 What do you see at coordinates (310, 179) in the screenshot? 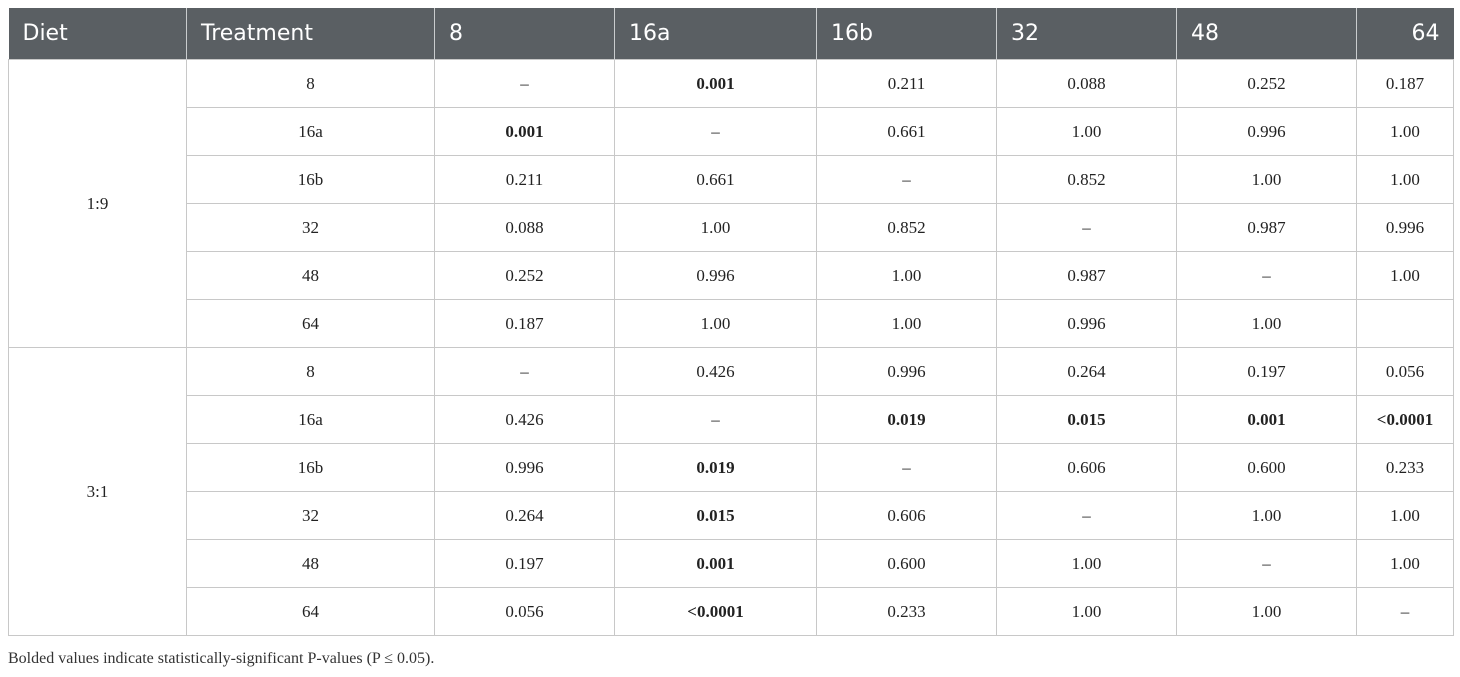
I see `treatment-cell: 16b` at bounding box center [310, 179].